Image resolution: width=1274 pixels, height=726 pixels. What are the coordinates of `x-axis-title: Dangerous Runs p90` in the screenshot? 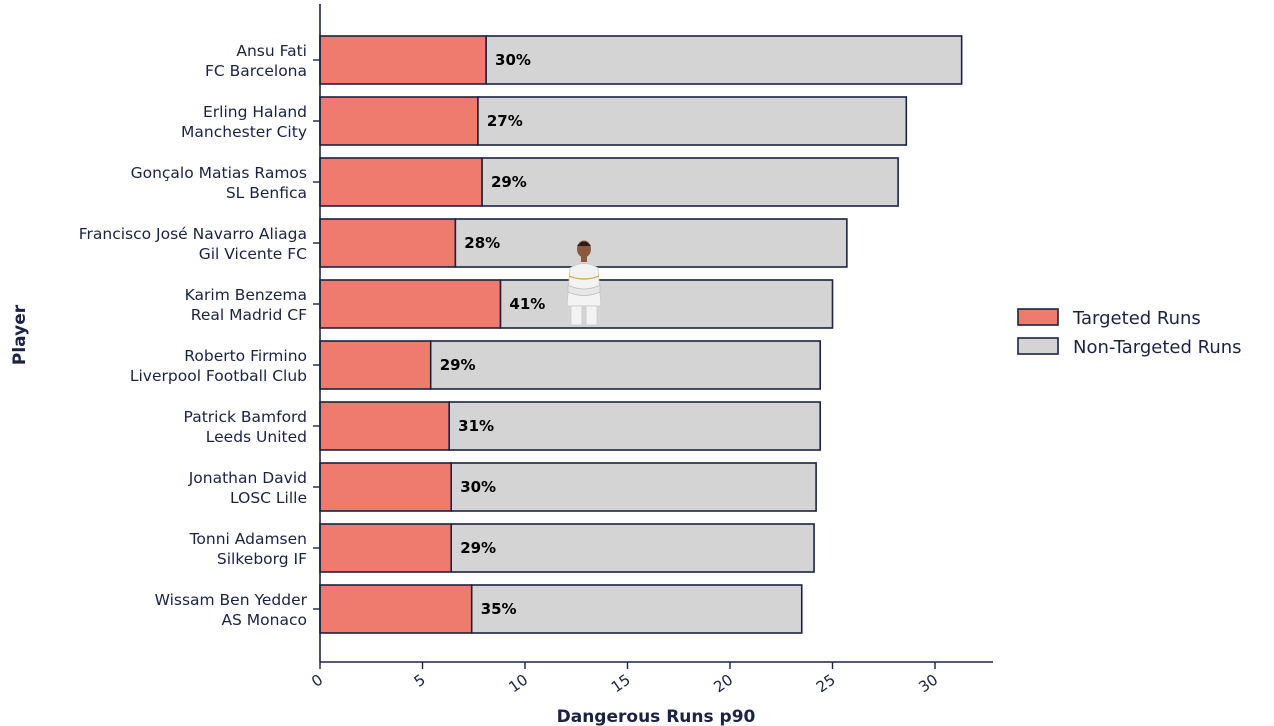 It's located at (656, 716).